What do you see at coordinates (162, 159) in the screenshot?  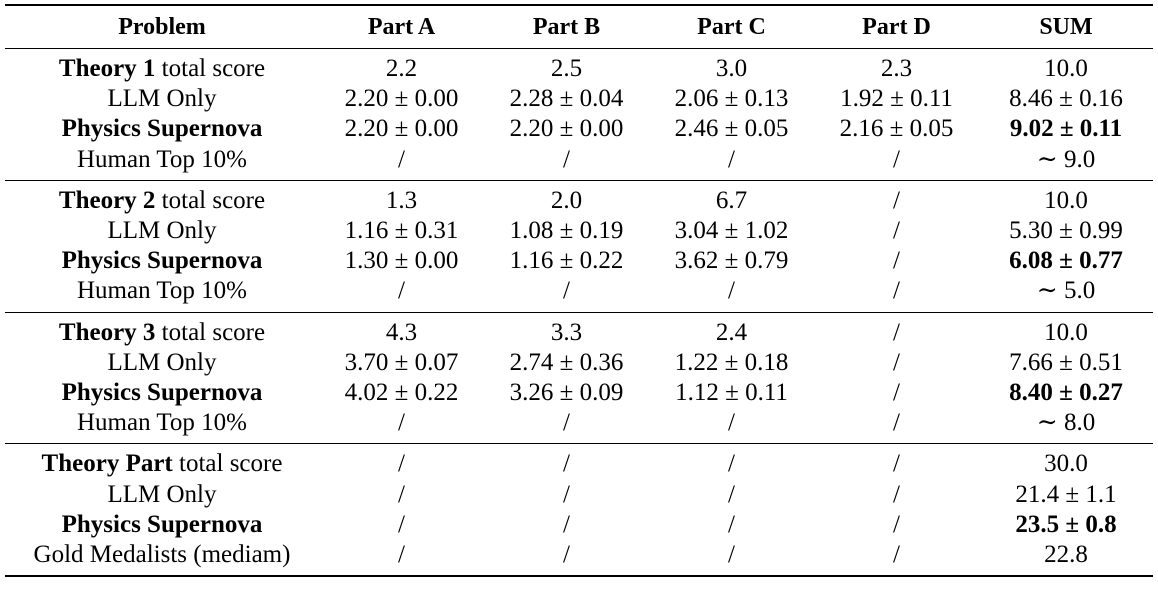 I see `row-label-text: Human Top 10%` at bounding box center [162, 159].